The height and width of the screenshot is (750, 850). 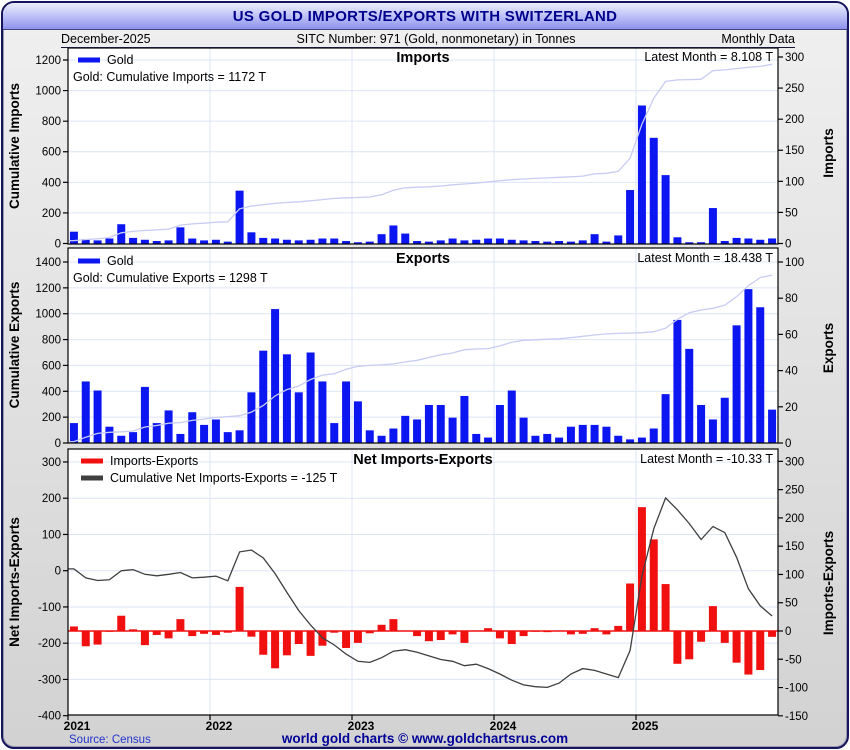 What do you see at coordinates (794, 58) in the screenshot?
I see `right-tick-label: 300` at bounding box center [794, 58].